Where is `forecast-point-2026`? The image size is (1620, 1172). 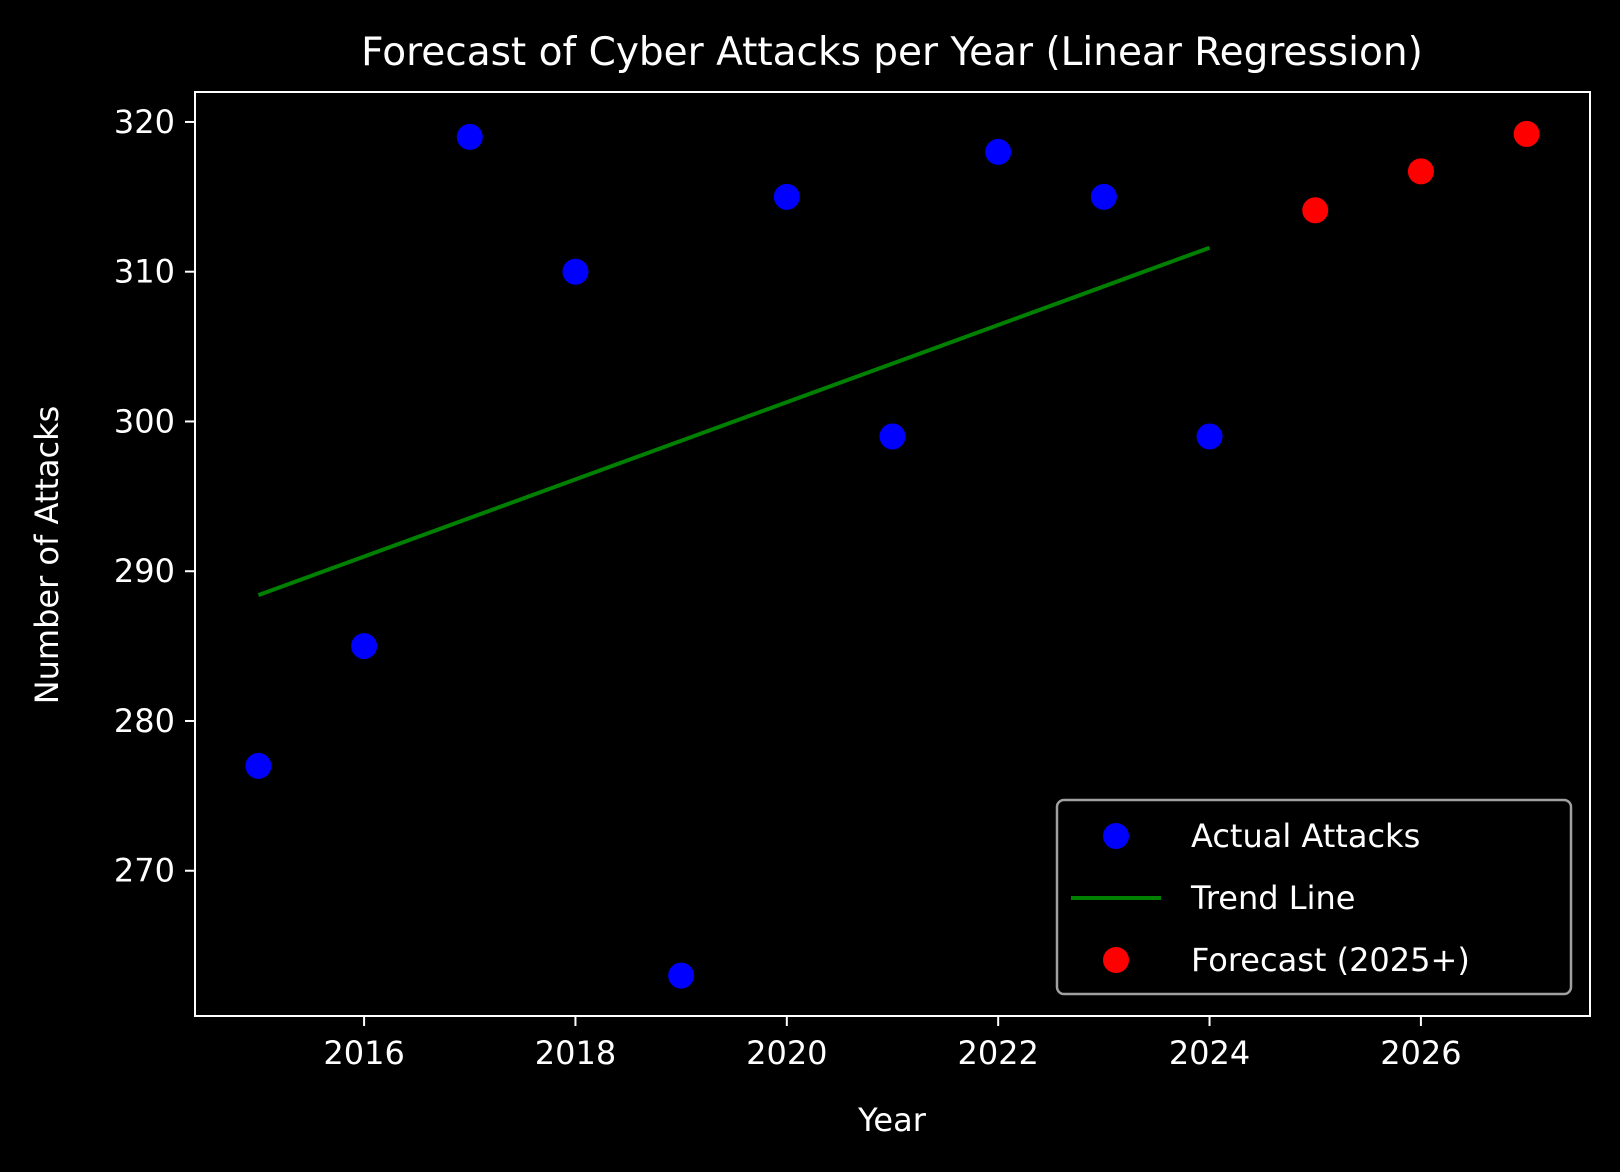
forecast-point-2026 is located at coordinates (1420, 171).